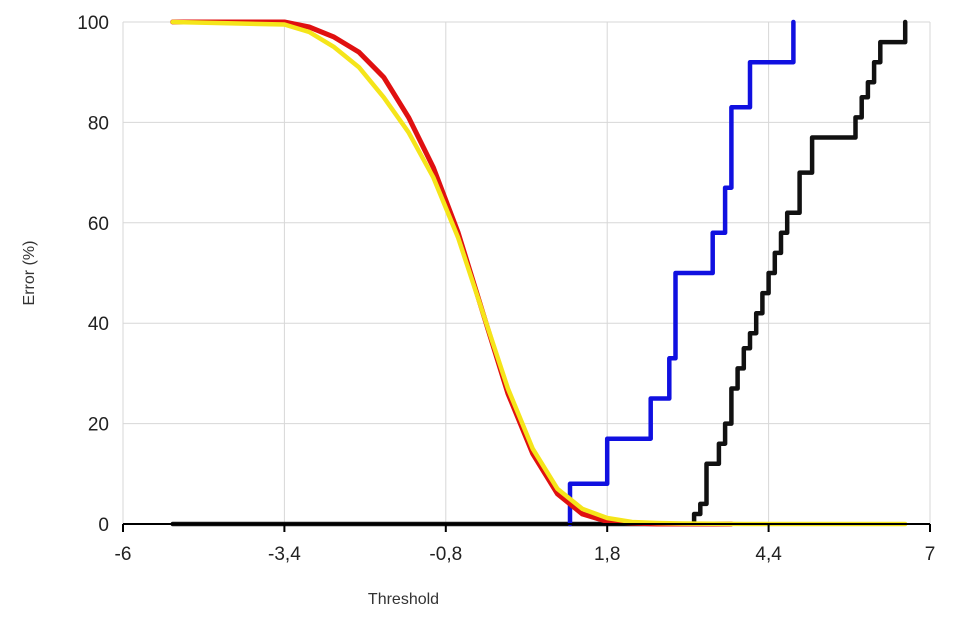 The width and height of the screenshot is (959, 630). Describe the element at coordinates (29, 273) in the screenshot. I see `y-axis-title: Error (%)` at that location.